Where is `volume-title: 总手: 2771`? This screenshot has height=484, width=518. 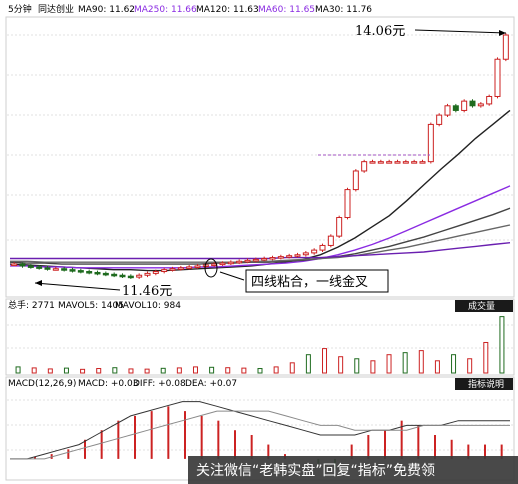 volume-title: 总手: 2771 is located at coordinates (31, 305).